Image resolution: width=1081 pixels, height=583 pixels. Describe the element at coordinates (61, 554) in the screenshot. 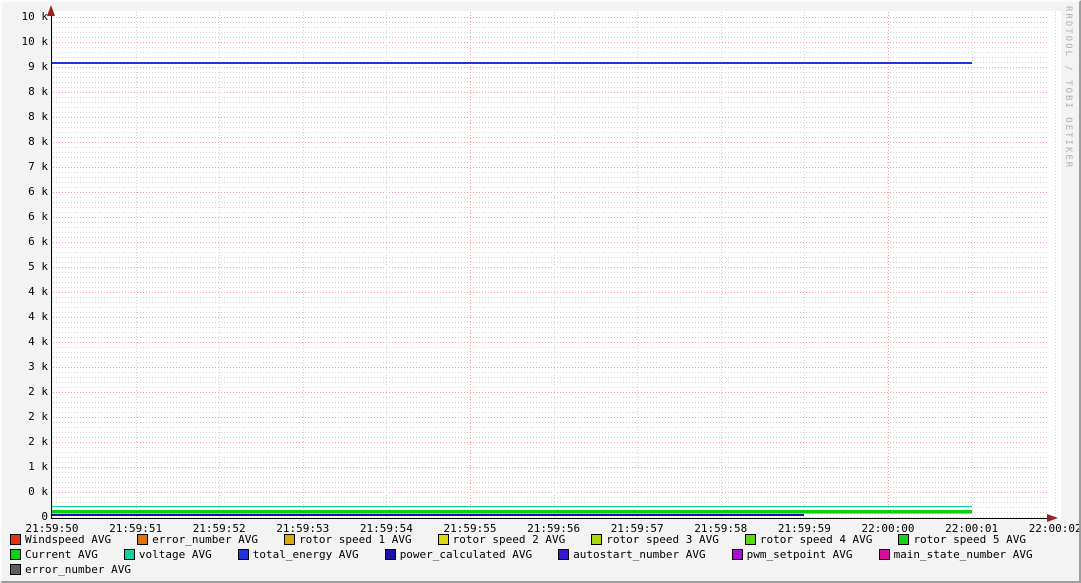

I see `legend-label: Current AVG` at that location.